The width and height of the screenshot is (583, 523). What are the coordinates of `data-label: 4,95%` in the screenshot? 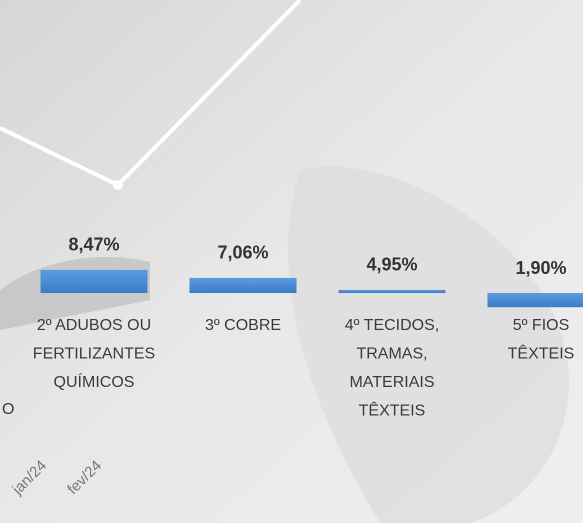 It's located at (391, 265).